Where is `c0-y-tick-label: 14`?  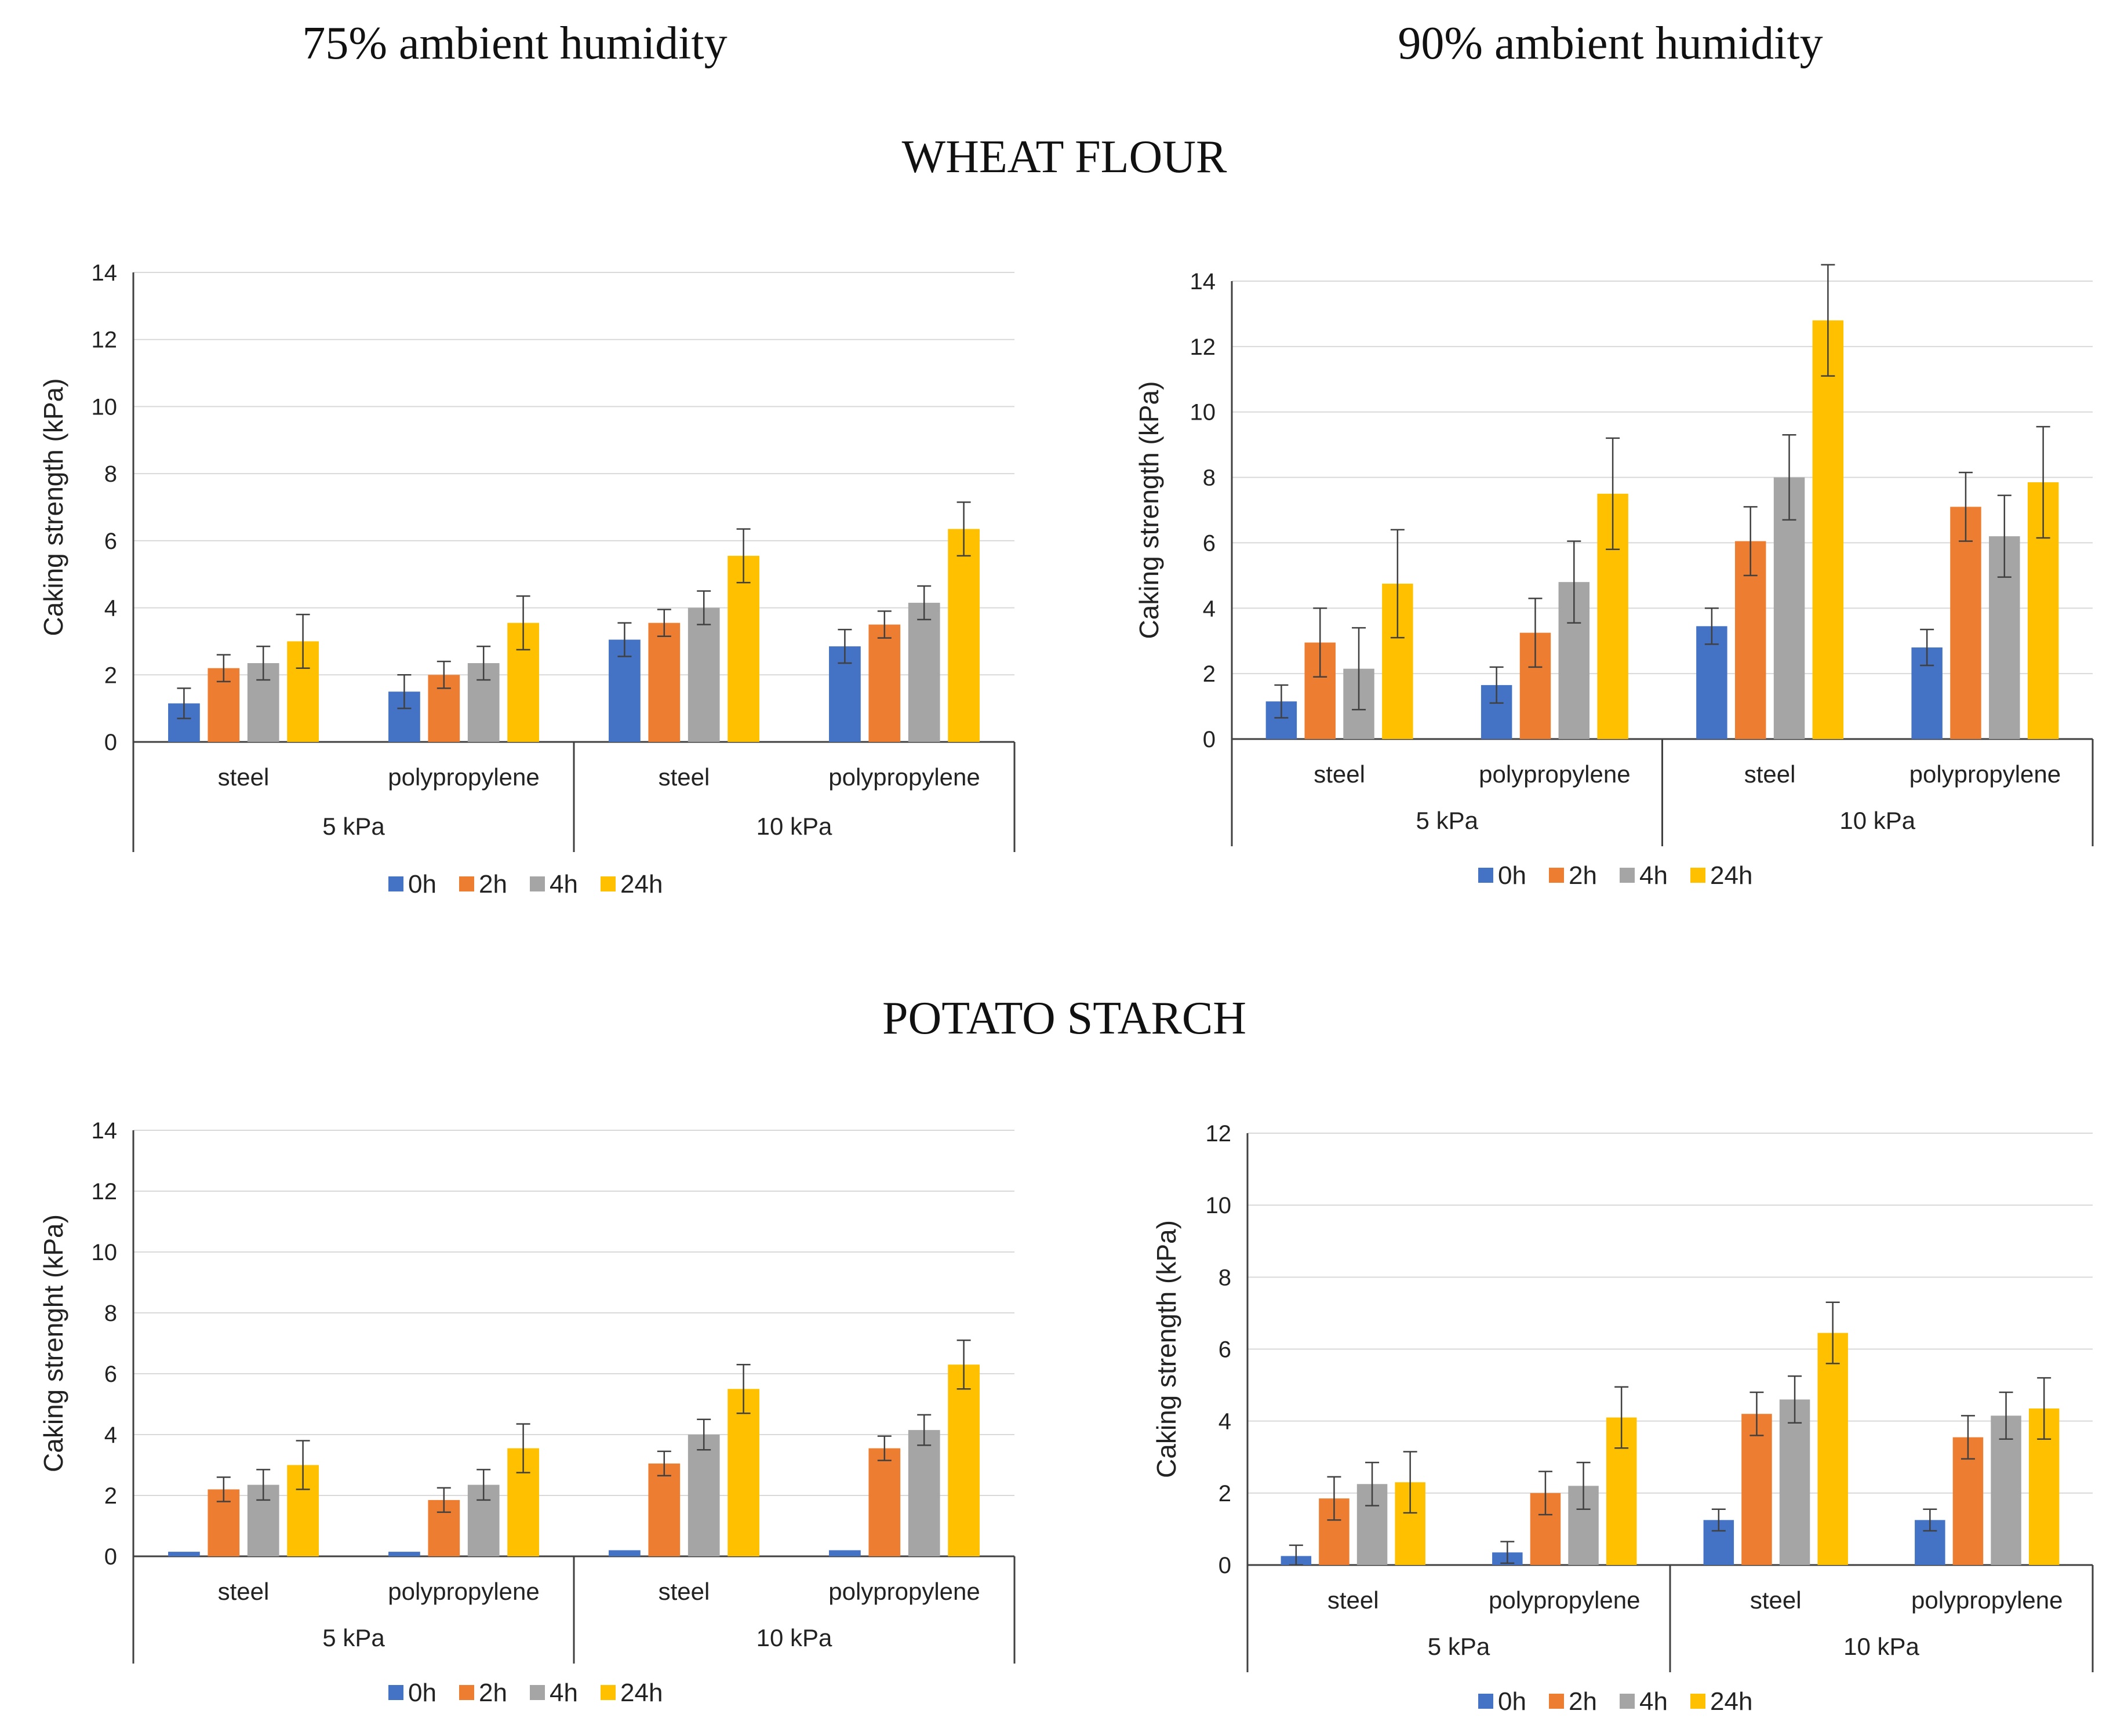
c0-y-tick-label: 14 is located at coordinates (105, 273).